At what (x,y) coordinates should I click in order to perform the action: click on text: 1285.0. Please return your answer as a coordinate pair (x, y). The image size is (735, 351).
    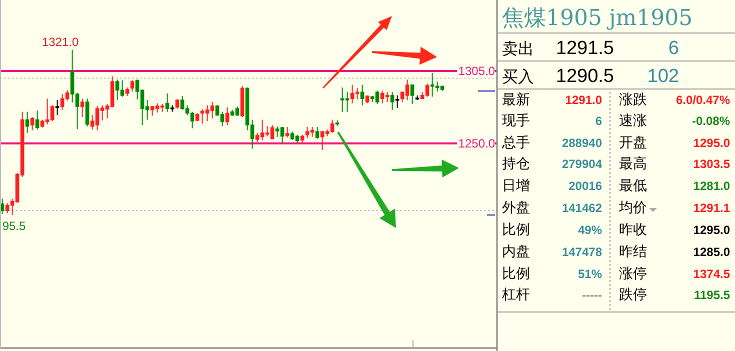
    Looking at the image, I should click on (711, 252).